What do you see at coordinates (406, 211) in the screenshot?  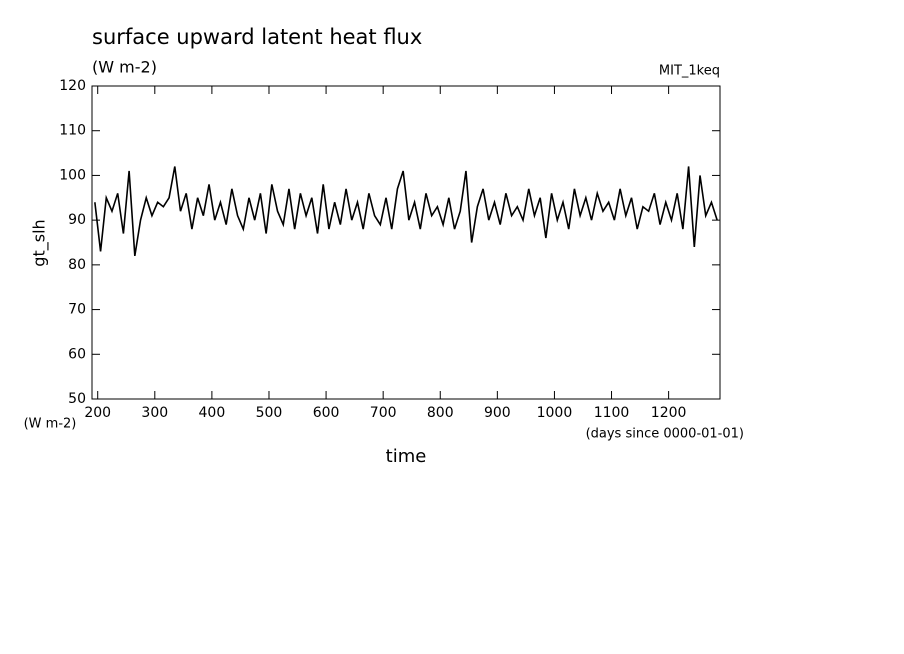 I see `data-line` at bounding box center [406, 211].